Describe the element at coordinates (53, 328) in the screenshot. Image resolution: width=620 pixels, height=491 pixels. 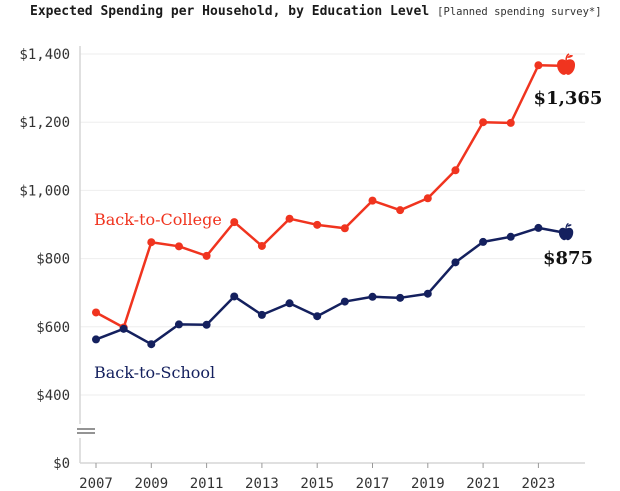
I see `y-tick-label: $600` at that location.